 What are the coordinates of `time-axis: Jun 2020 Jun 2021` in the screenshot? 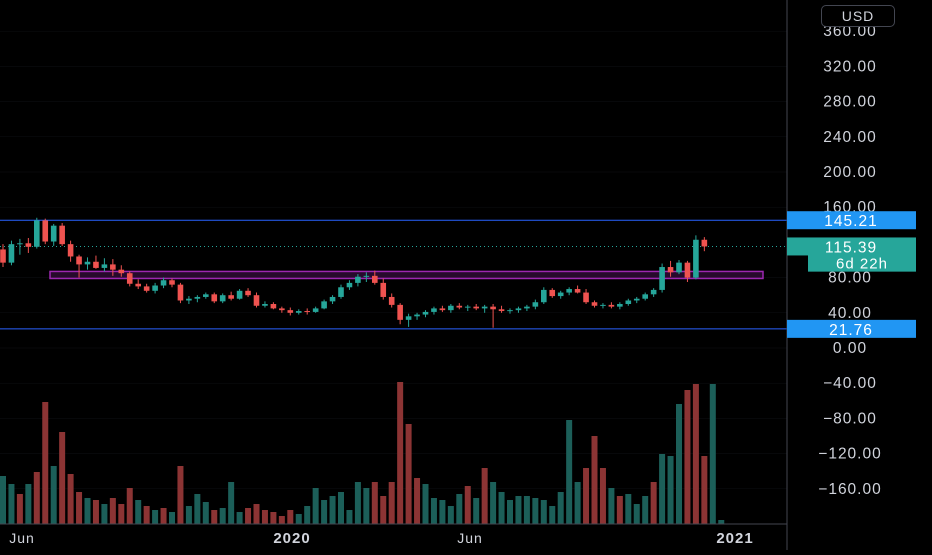 It's located at (381, 538).